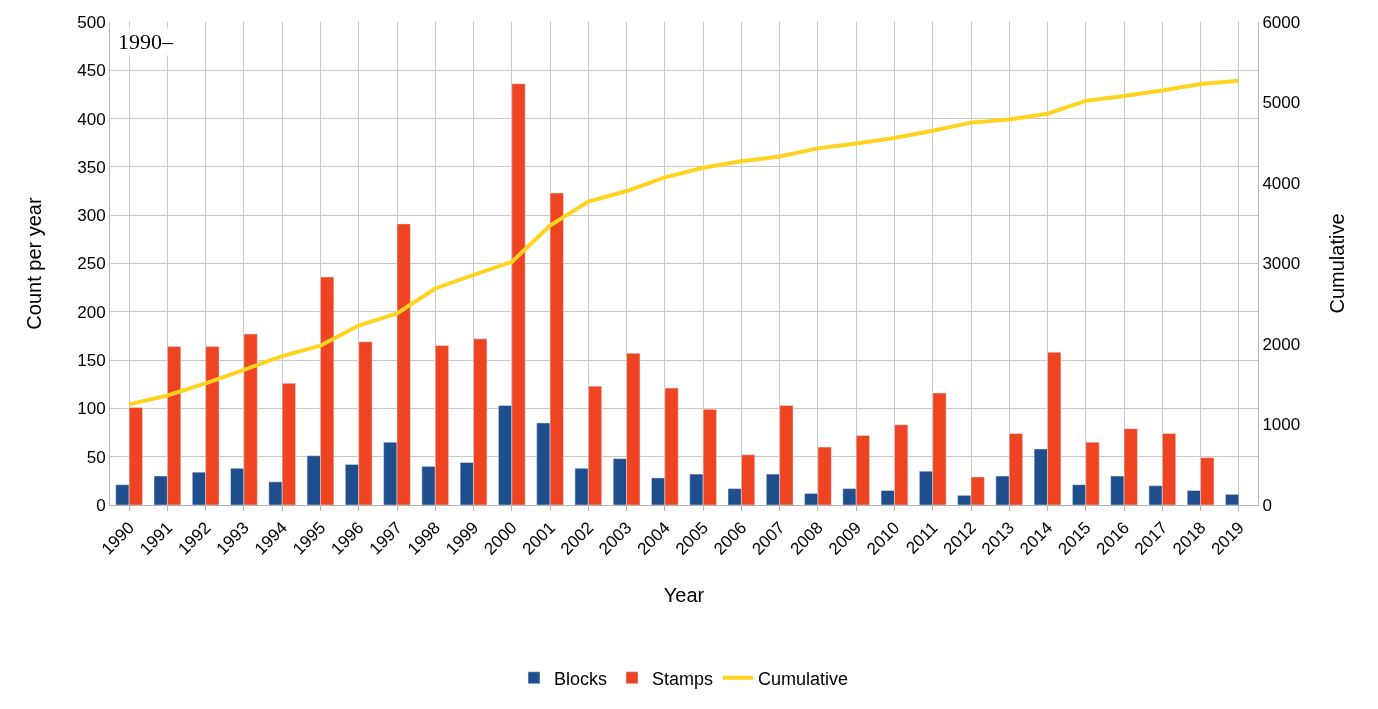  What do you see at coordinates (146, 41) in the screenshot?
I see `chart-title: 1990–` at bounding box center [146, 41].